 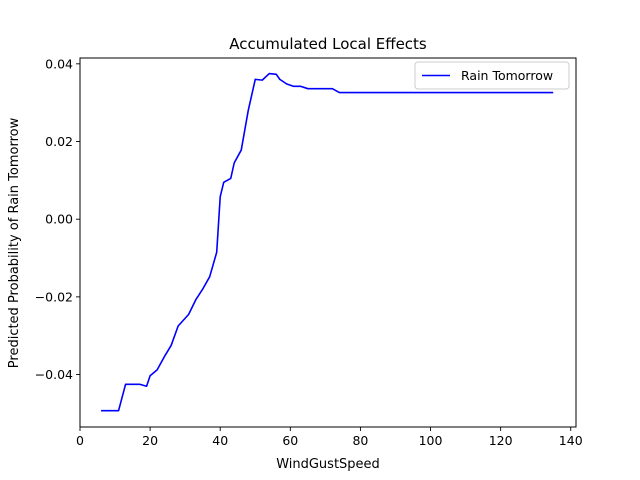 What do you see at coordinates (59, 141) in the screenshot?
I see `y-tick-label: 0.02` at bounding box center [59, 141].